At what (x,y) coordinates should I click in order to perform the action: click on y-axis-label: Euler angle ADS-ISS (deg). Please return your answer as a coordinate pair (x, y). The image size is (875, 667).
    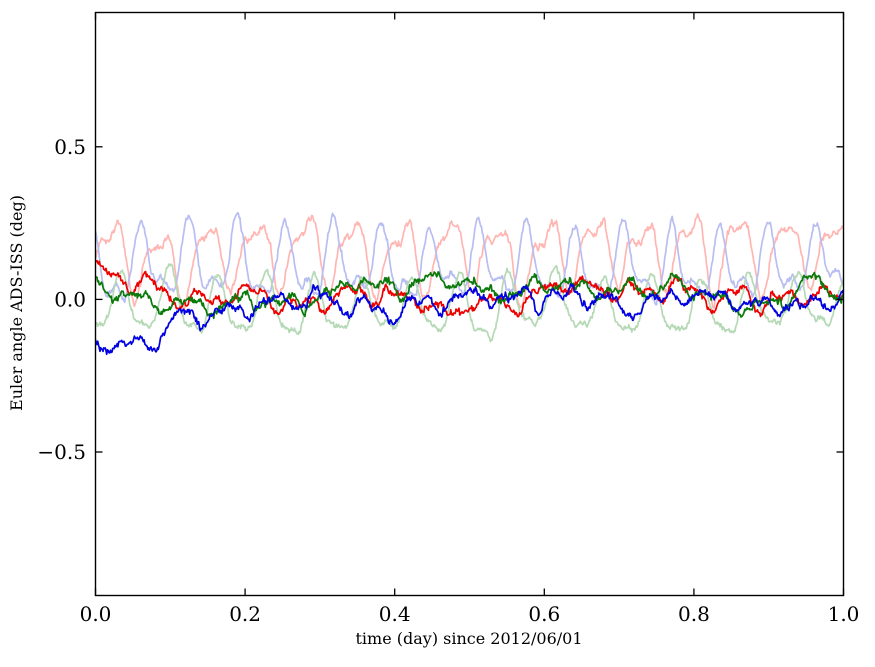
    Looking at the image, I should click on (16, 303).